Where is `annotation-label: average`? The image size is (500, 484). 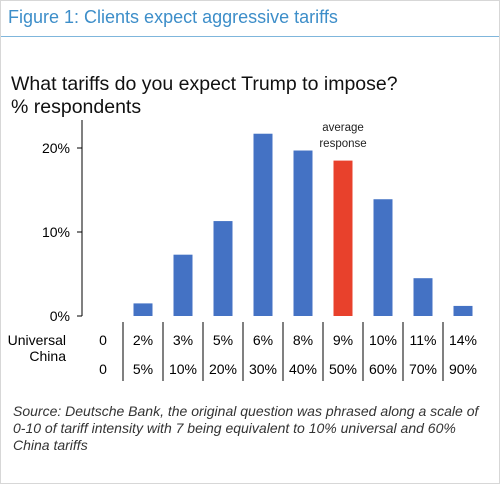 annotation-label: average is located at coordinates (343, 128).